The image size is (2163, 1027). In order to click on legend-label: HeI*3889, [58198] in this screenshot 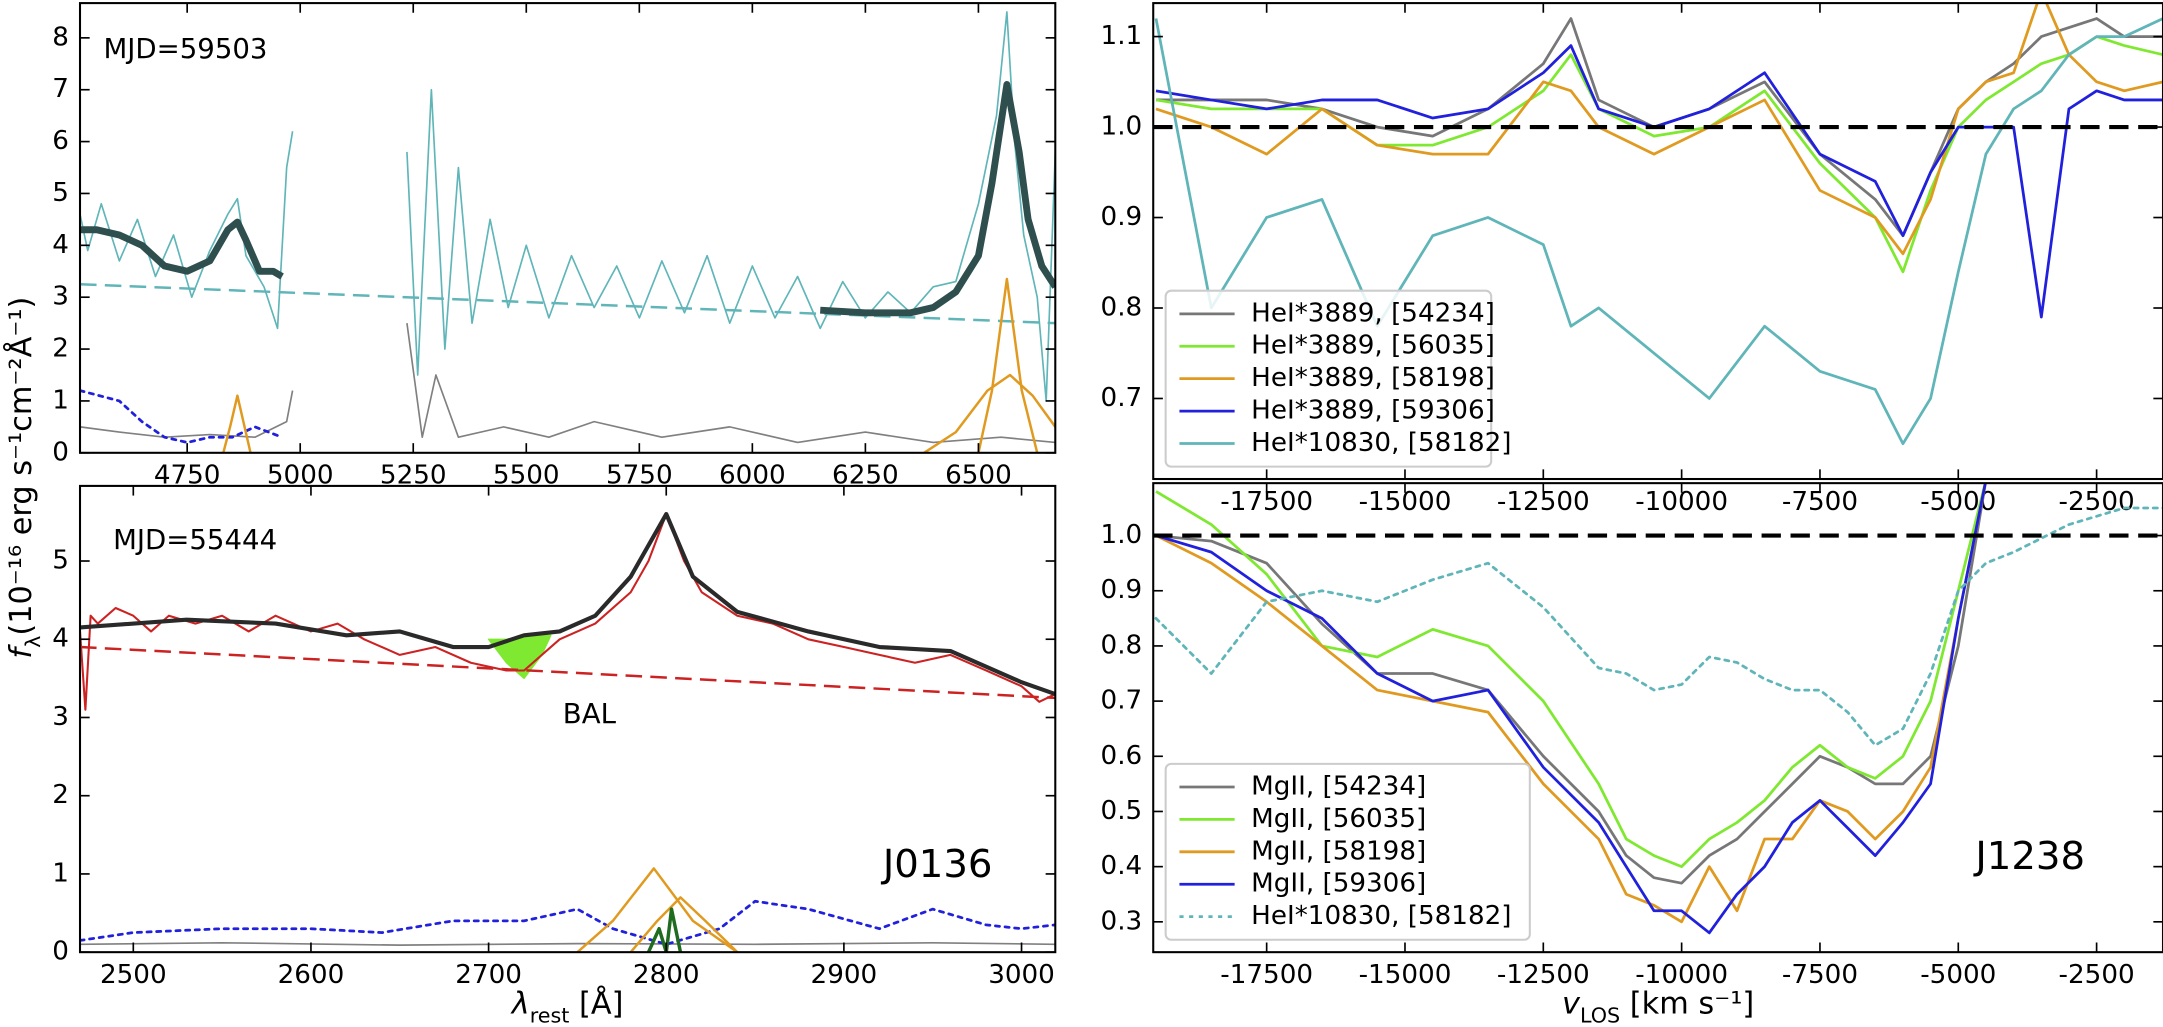, I will do `click(1373, 378)`.